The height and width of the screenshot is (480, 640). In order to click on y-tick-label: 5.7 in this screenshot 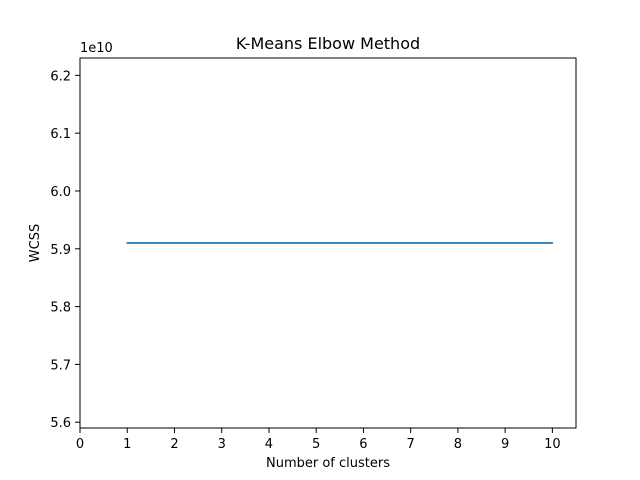, I will do `click(60, 365)`.